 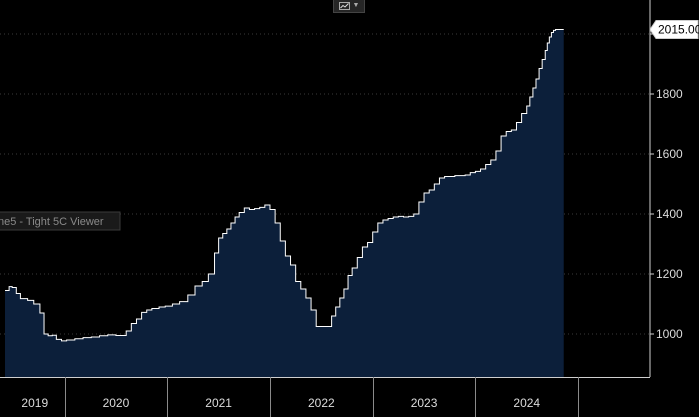 I want to click on x-tick-label-2021: 2021, so click(x=218, y=403).